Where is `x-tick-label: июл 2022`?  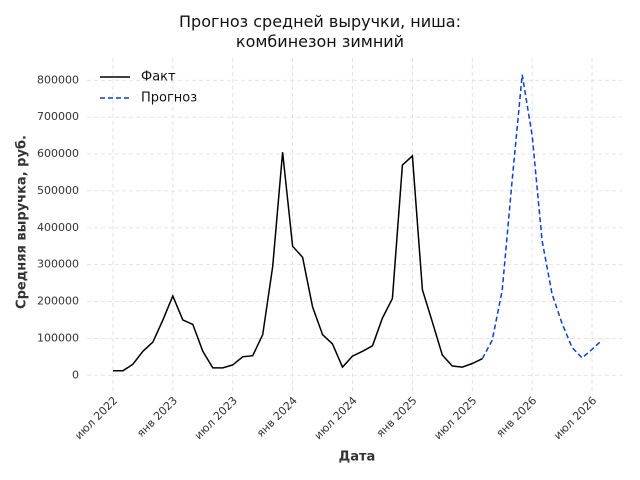
x-tick-label: июл 2022 is located at coordinates (96, 418).